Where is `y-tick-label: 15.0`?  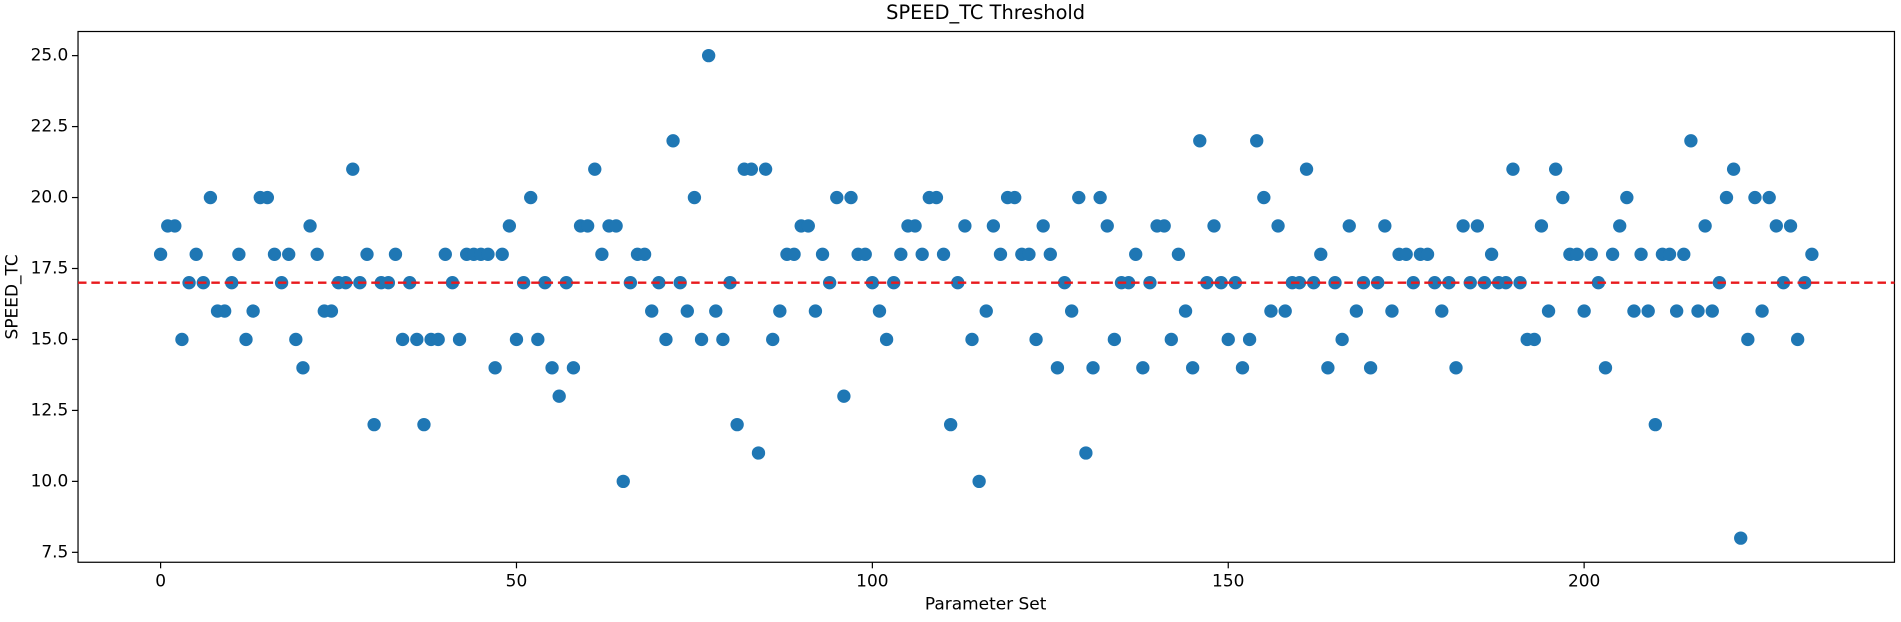
y-tick-label: 15.0 is located at coordinates (50, 338).